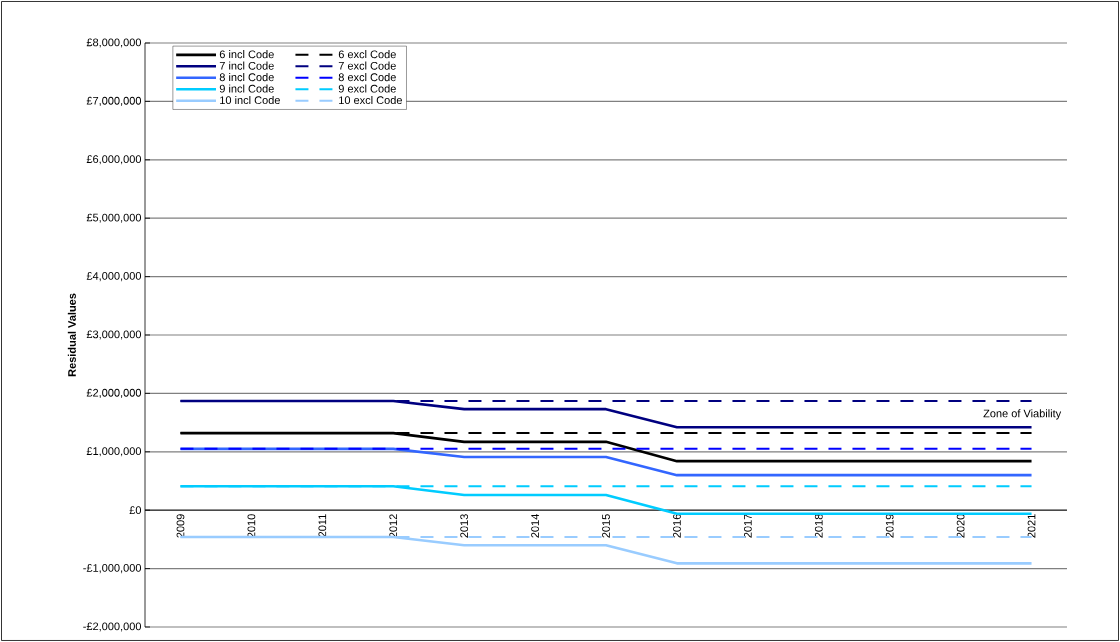 Image resolution: width=1120 pixels, height=642 pixels. Describe the element at coordinates (367, 88) in the screenshot. I see `legend-label: 9 excl Code` at that location.